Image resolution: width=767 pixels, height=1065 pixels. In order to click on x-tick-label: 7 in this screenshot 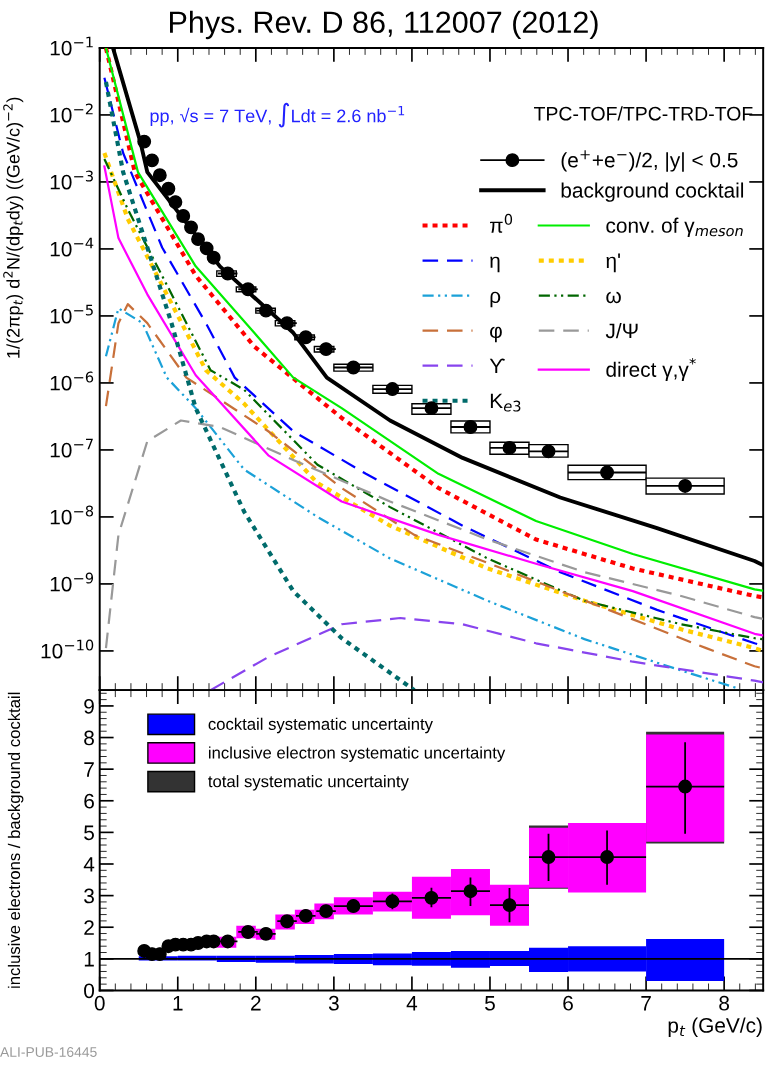, I will do `click(646, 1003)`.